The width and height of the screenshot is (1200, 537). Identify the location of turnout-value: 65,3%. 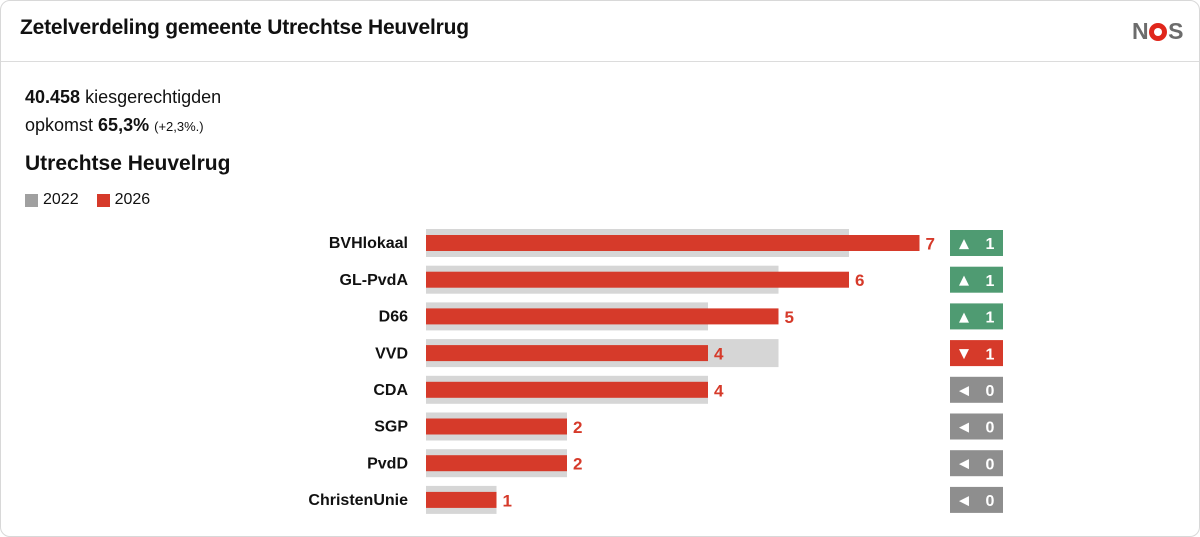
(124, 125).